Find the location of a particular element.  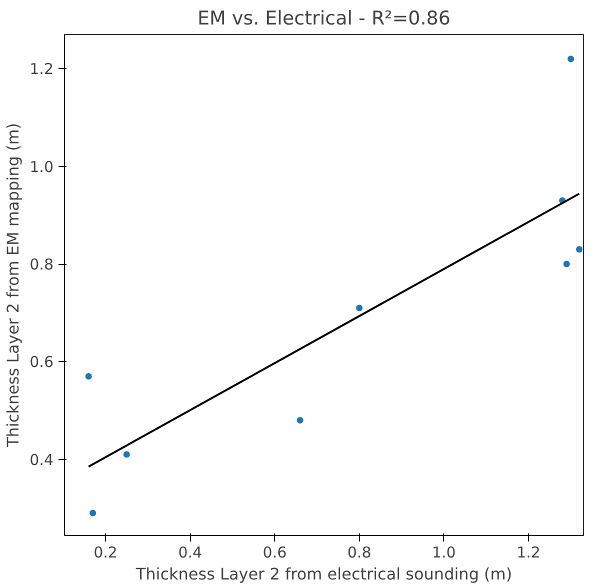

chart-title: EM vs. Electrical - R²=0.86 is located at coordinates (324, 19).